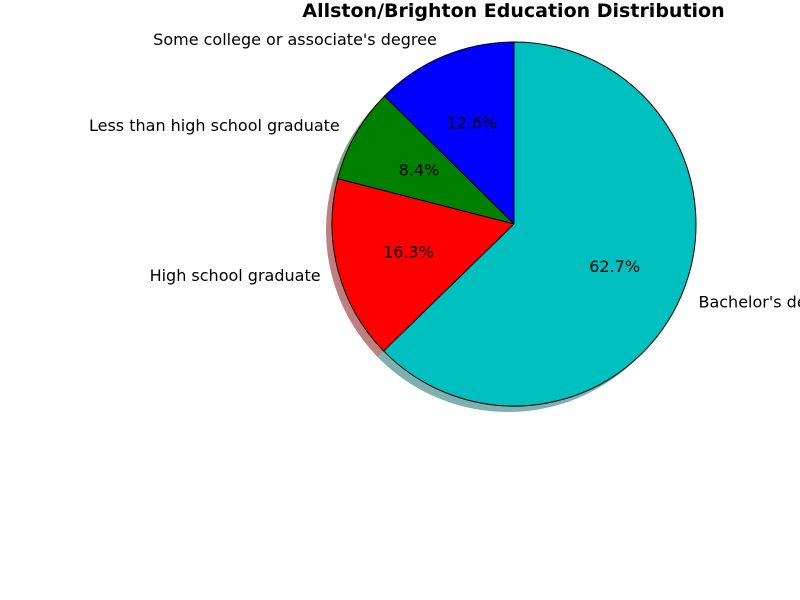 The width and height of the screenshot is (800, 600). What do you see at coordinates (426, 160) in the screenshot?
I see `pie-slice-less-than-high-school-graduate` at bounding box center [426, 160].